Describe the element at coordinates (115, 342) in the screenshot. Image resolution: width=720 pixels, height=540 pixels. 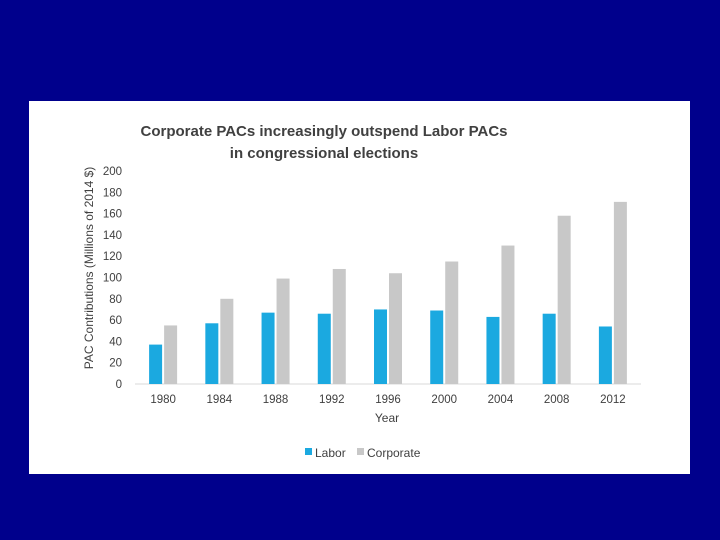
I see `y-tick-label: 40` at that location.